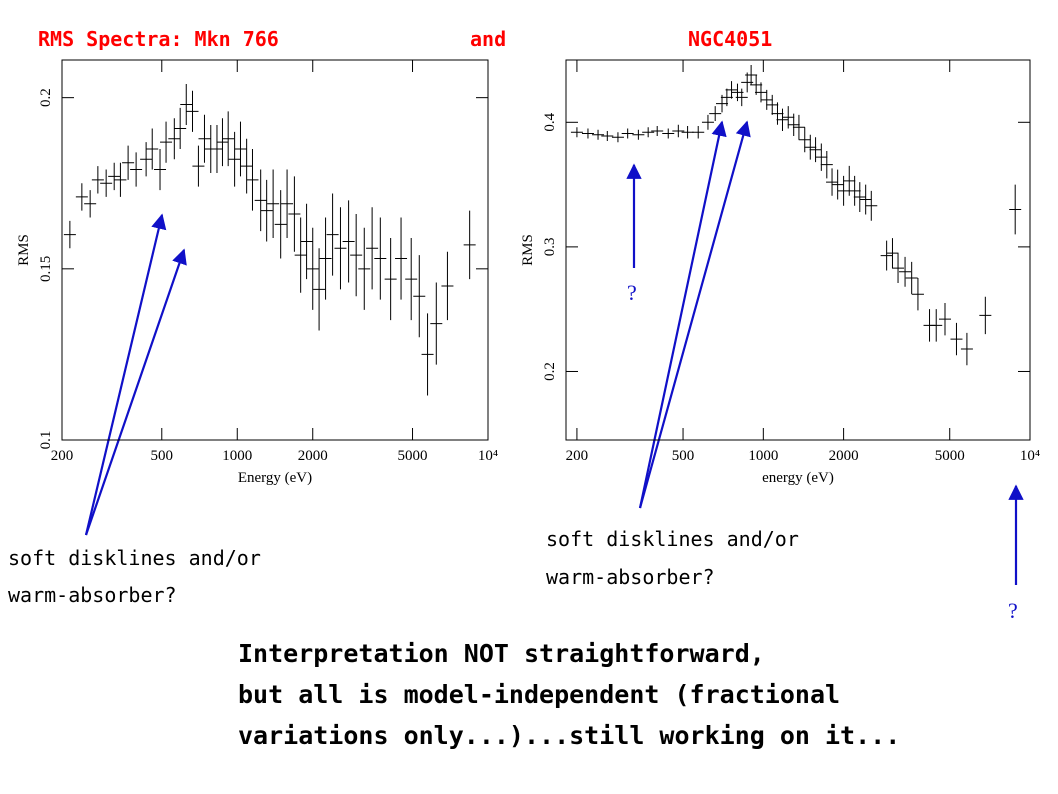 The width and height of the screenshot is (1058, 794). Describe the element at coordinates (798, 478) in the screenshot. I see `x-axis-label: energy (eV)` at that location.